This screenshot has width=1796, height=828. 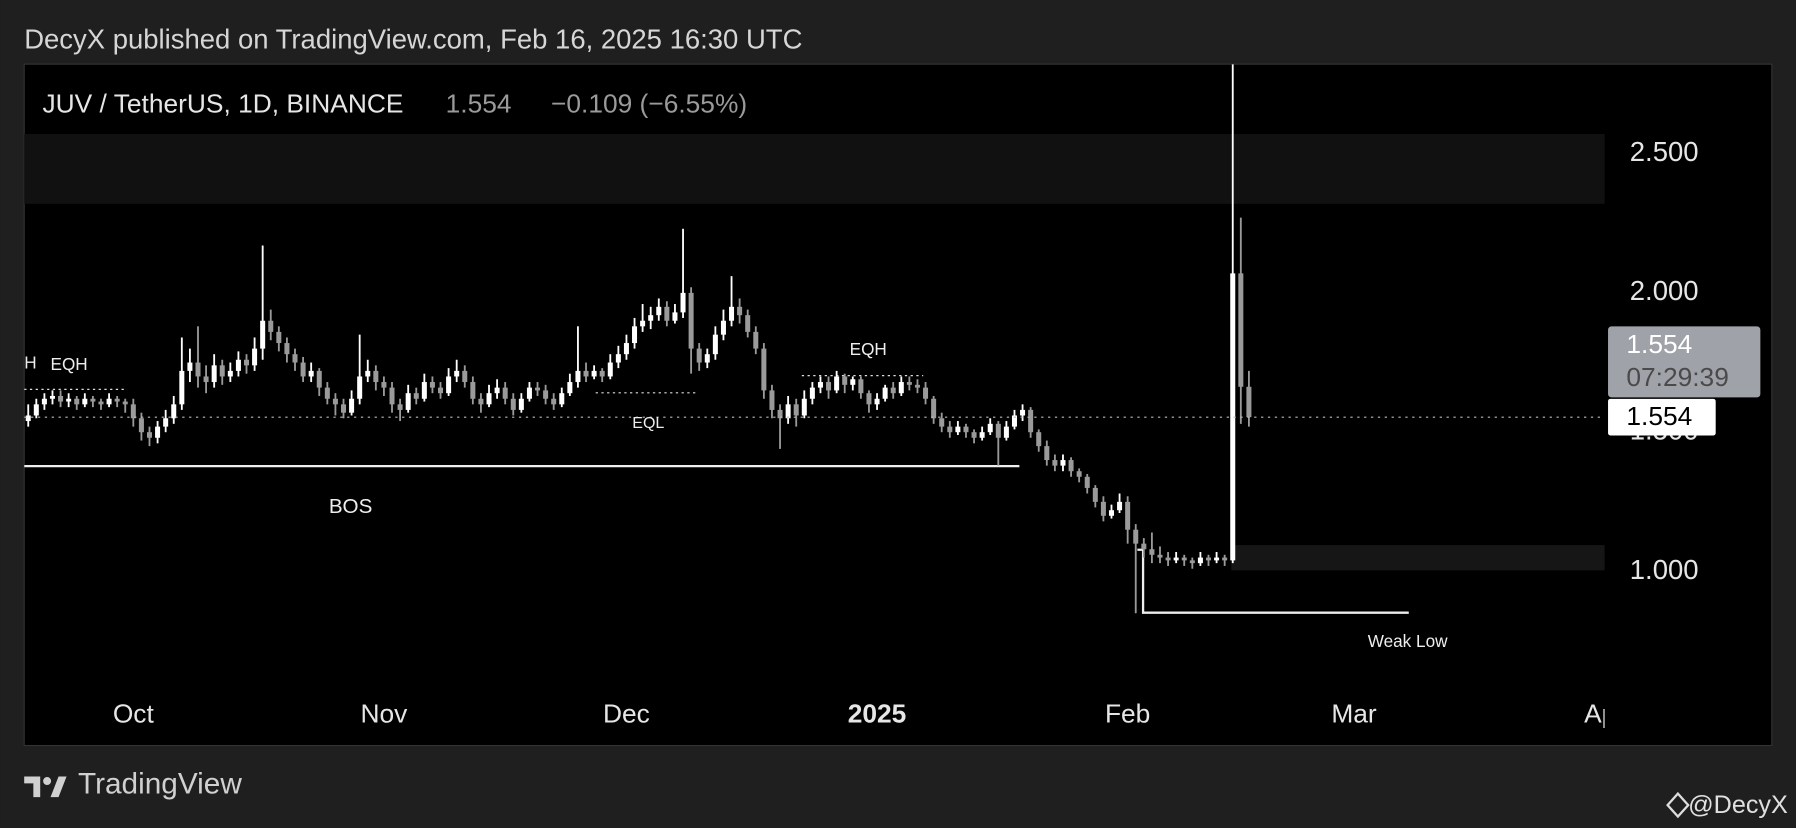 I want to click on annotation: BOS, so click(x=351, y=506).